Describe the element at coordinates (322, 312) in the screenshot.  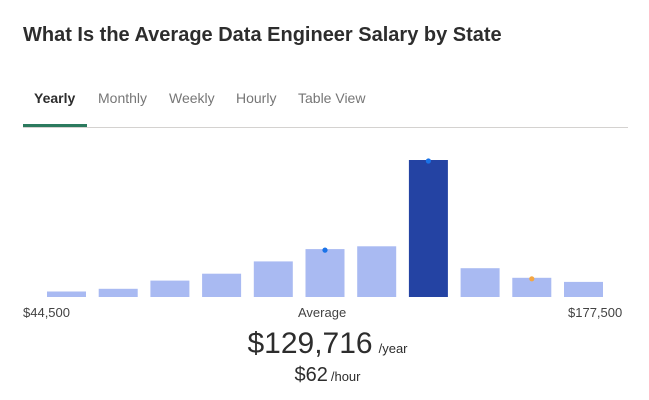
I see `axis-center-label: Average` at that location.